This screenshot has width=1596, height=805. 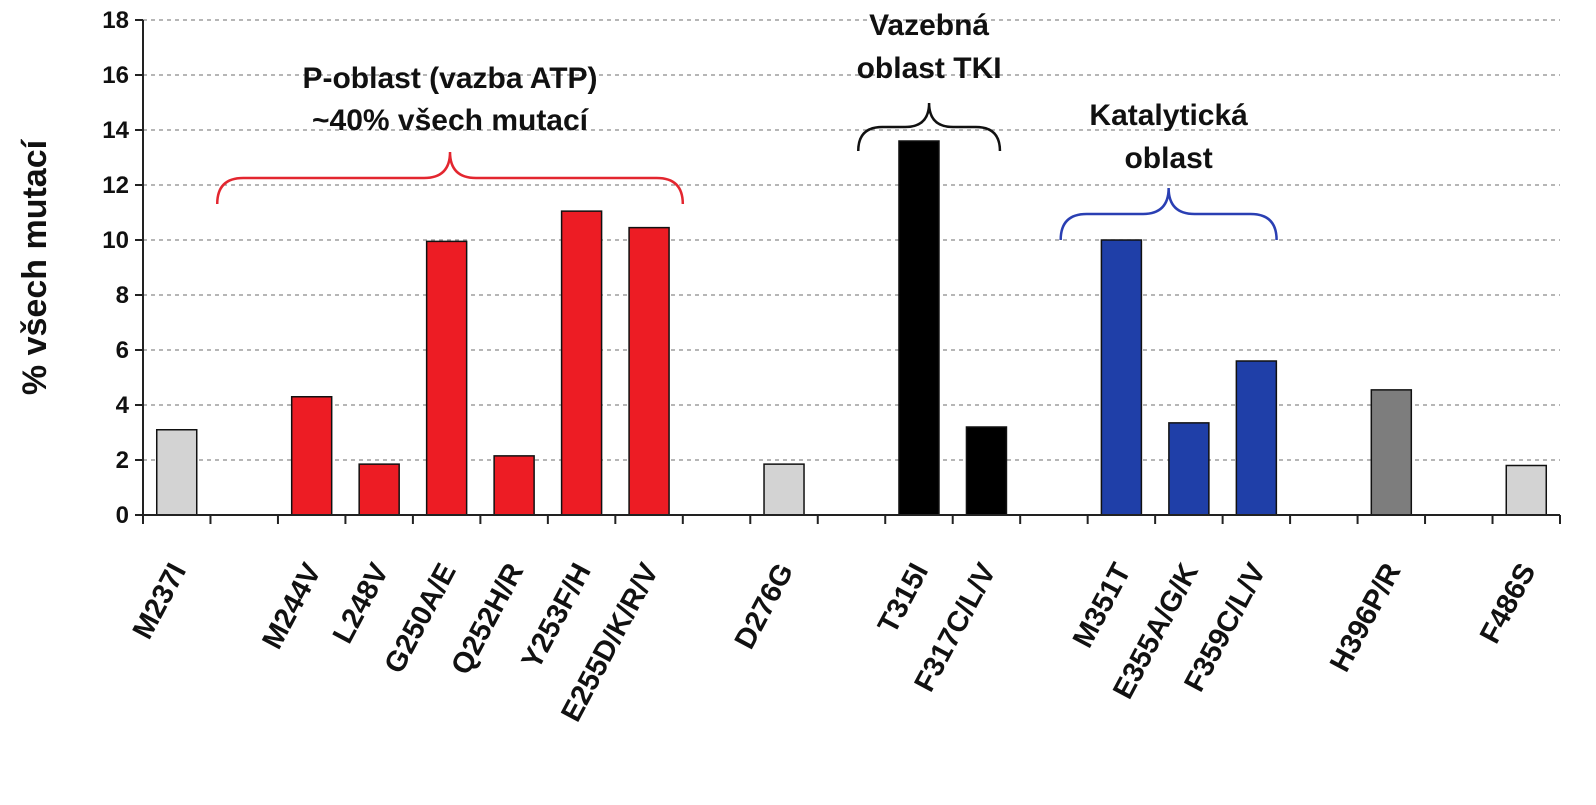 What do you see at coordinates (1121, 377) in the screenshot?
I see `bar-m351t` at bounding box center [1121, 377].